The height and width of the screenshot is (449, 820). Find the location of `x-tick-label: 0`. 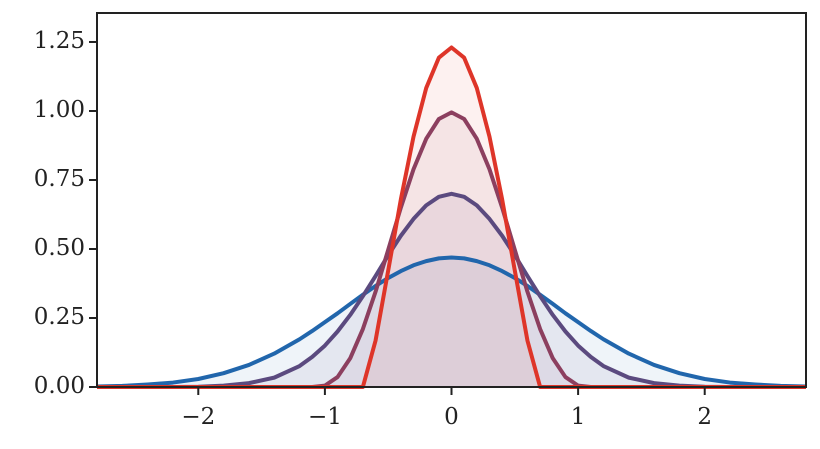

x-tick-label: 0 is located at coordinates (451, 417).